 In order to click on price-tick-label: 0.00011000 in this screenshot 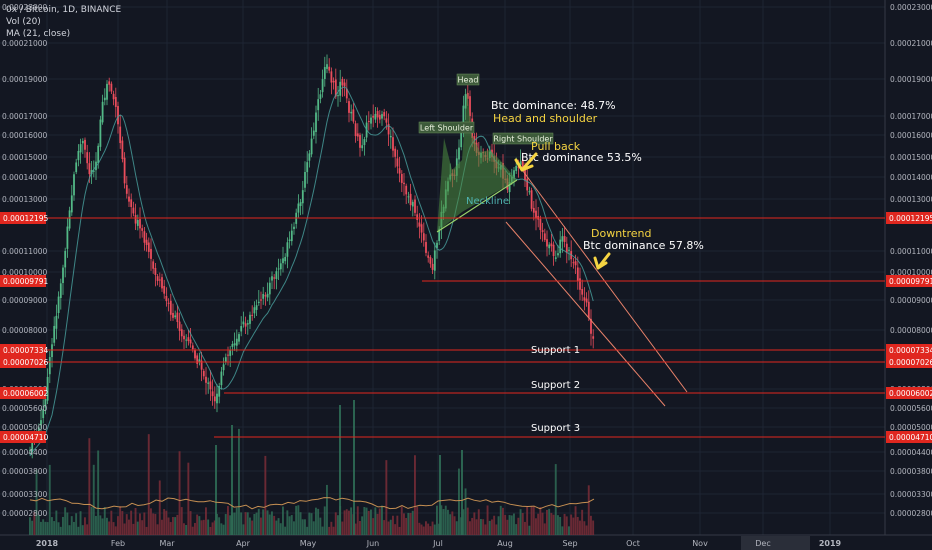, I will do `click(911, 251)`.